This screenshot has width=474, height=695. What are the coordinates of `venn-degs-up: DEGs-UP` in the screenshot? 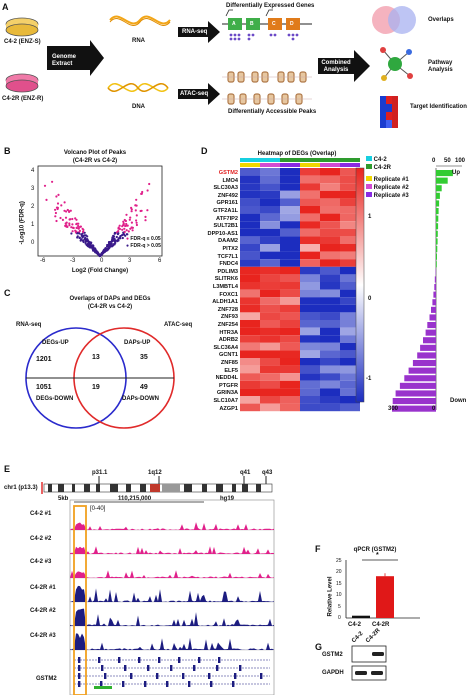 It's located at (55, 343).